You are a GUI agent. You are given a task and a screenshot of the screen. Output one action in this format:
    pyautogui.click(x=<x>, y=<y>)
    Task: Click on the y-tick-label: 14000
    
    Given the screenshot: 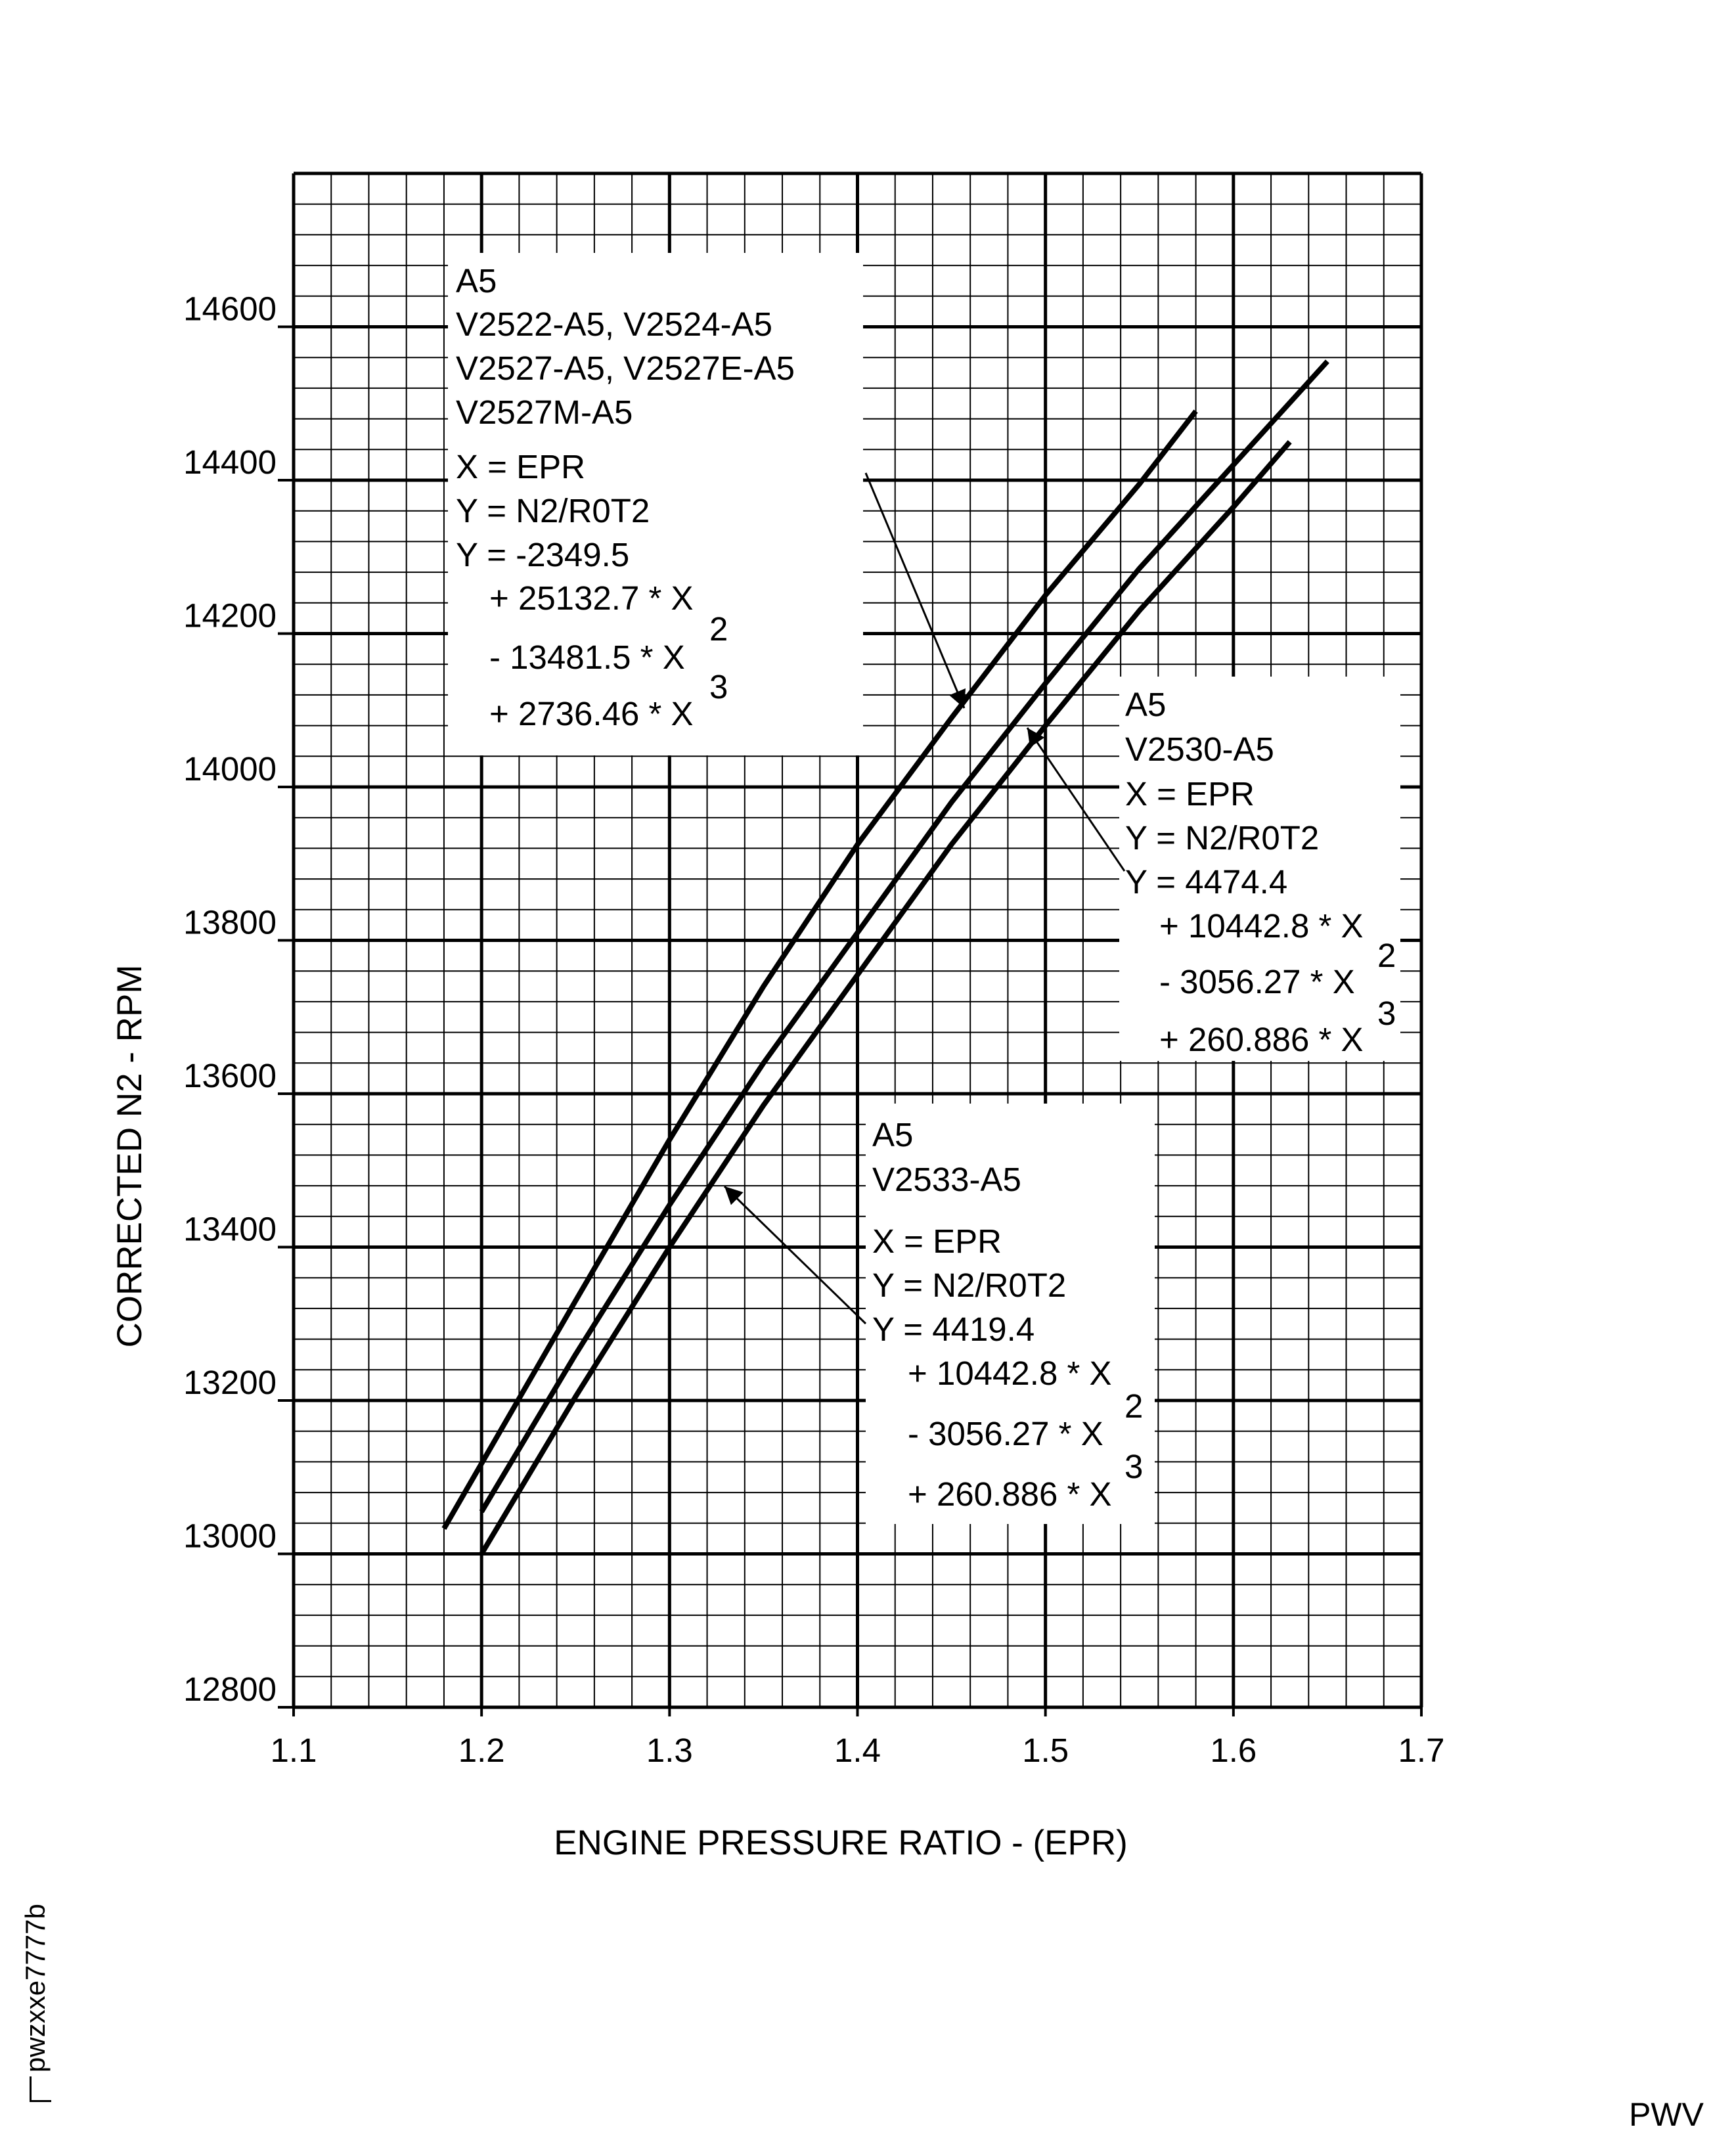 What is the action you would take?
    pyautogui.click(x=230, y=769)
    